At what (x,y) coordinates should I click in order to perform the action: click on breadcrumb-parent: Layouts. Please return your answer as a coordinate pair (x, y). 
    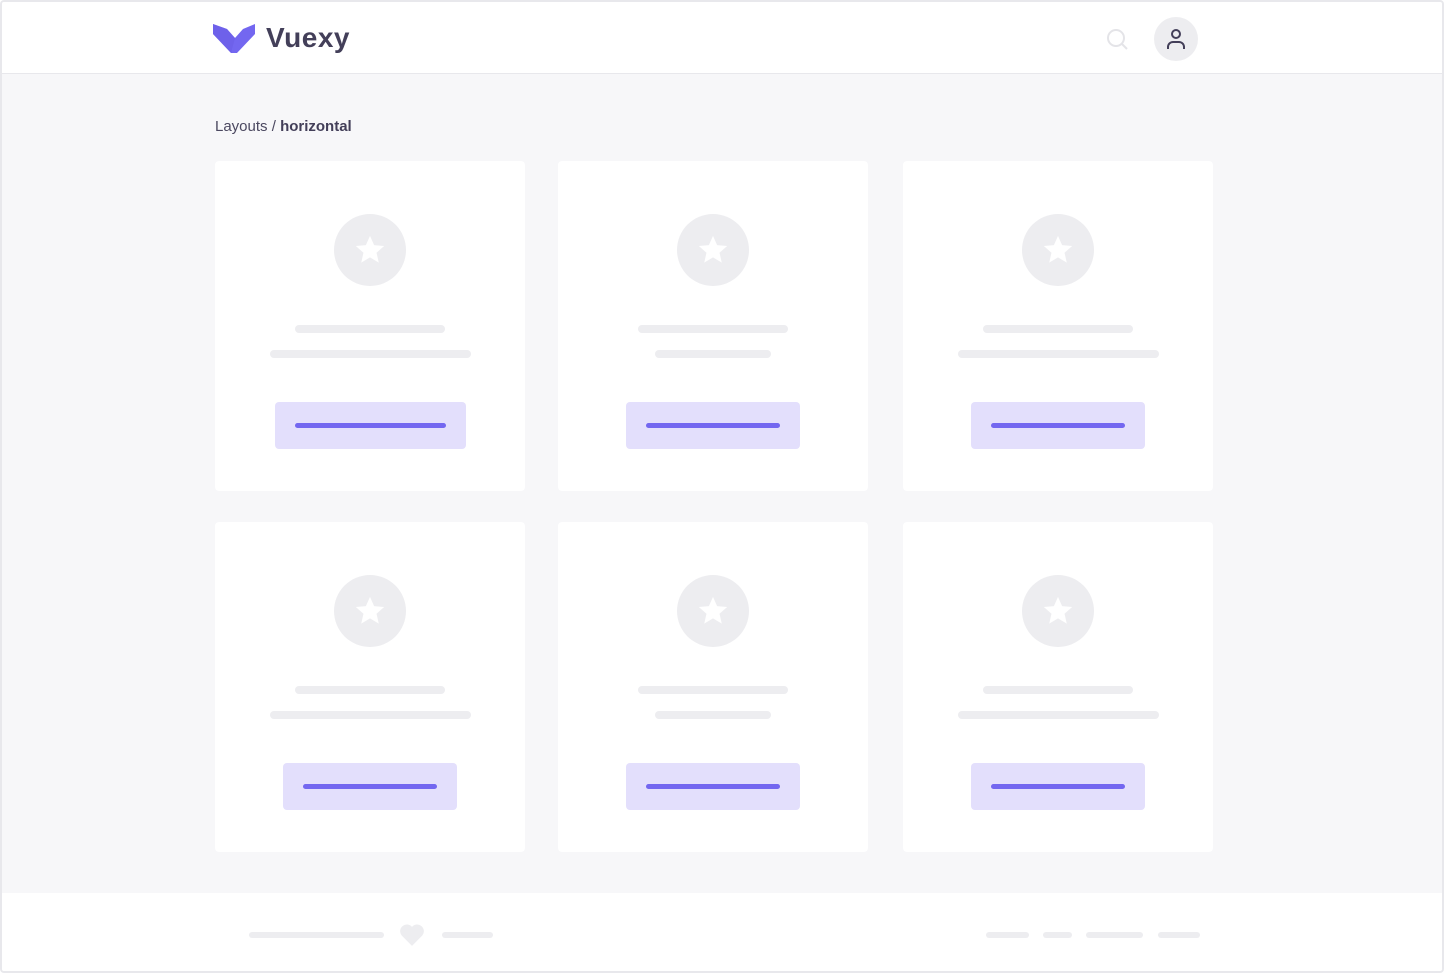
    Looking at the image, I should click on (241, 126).